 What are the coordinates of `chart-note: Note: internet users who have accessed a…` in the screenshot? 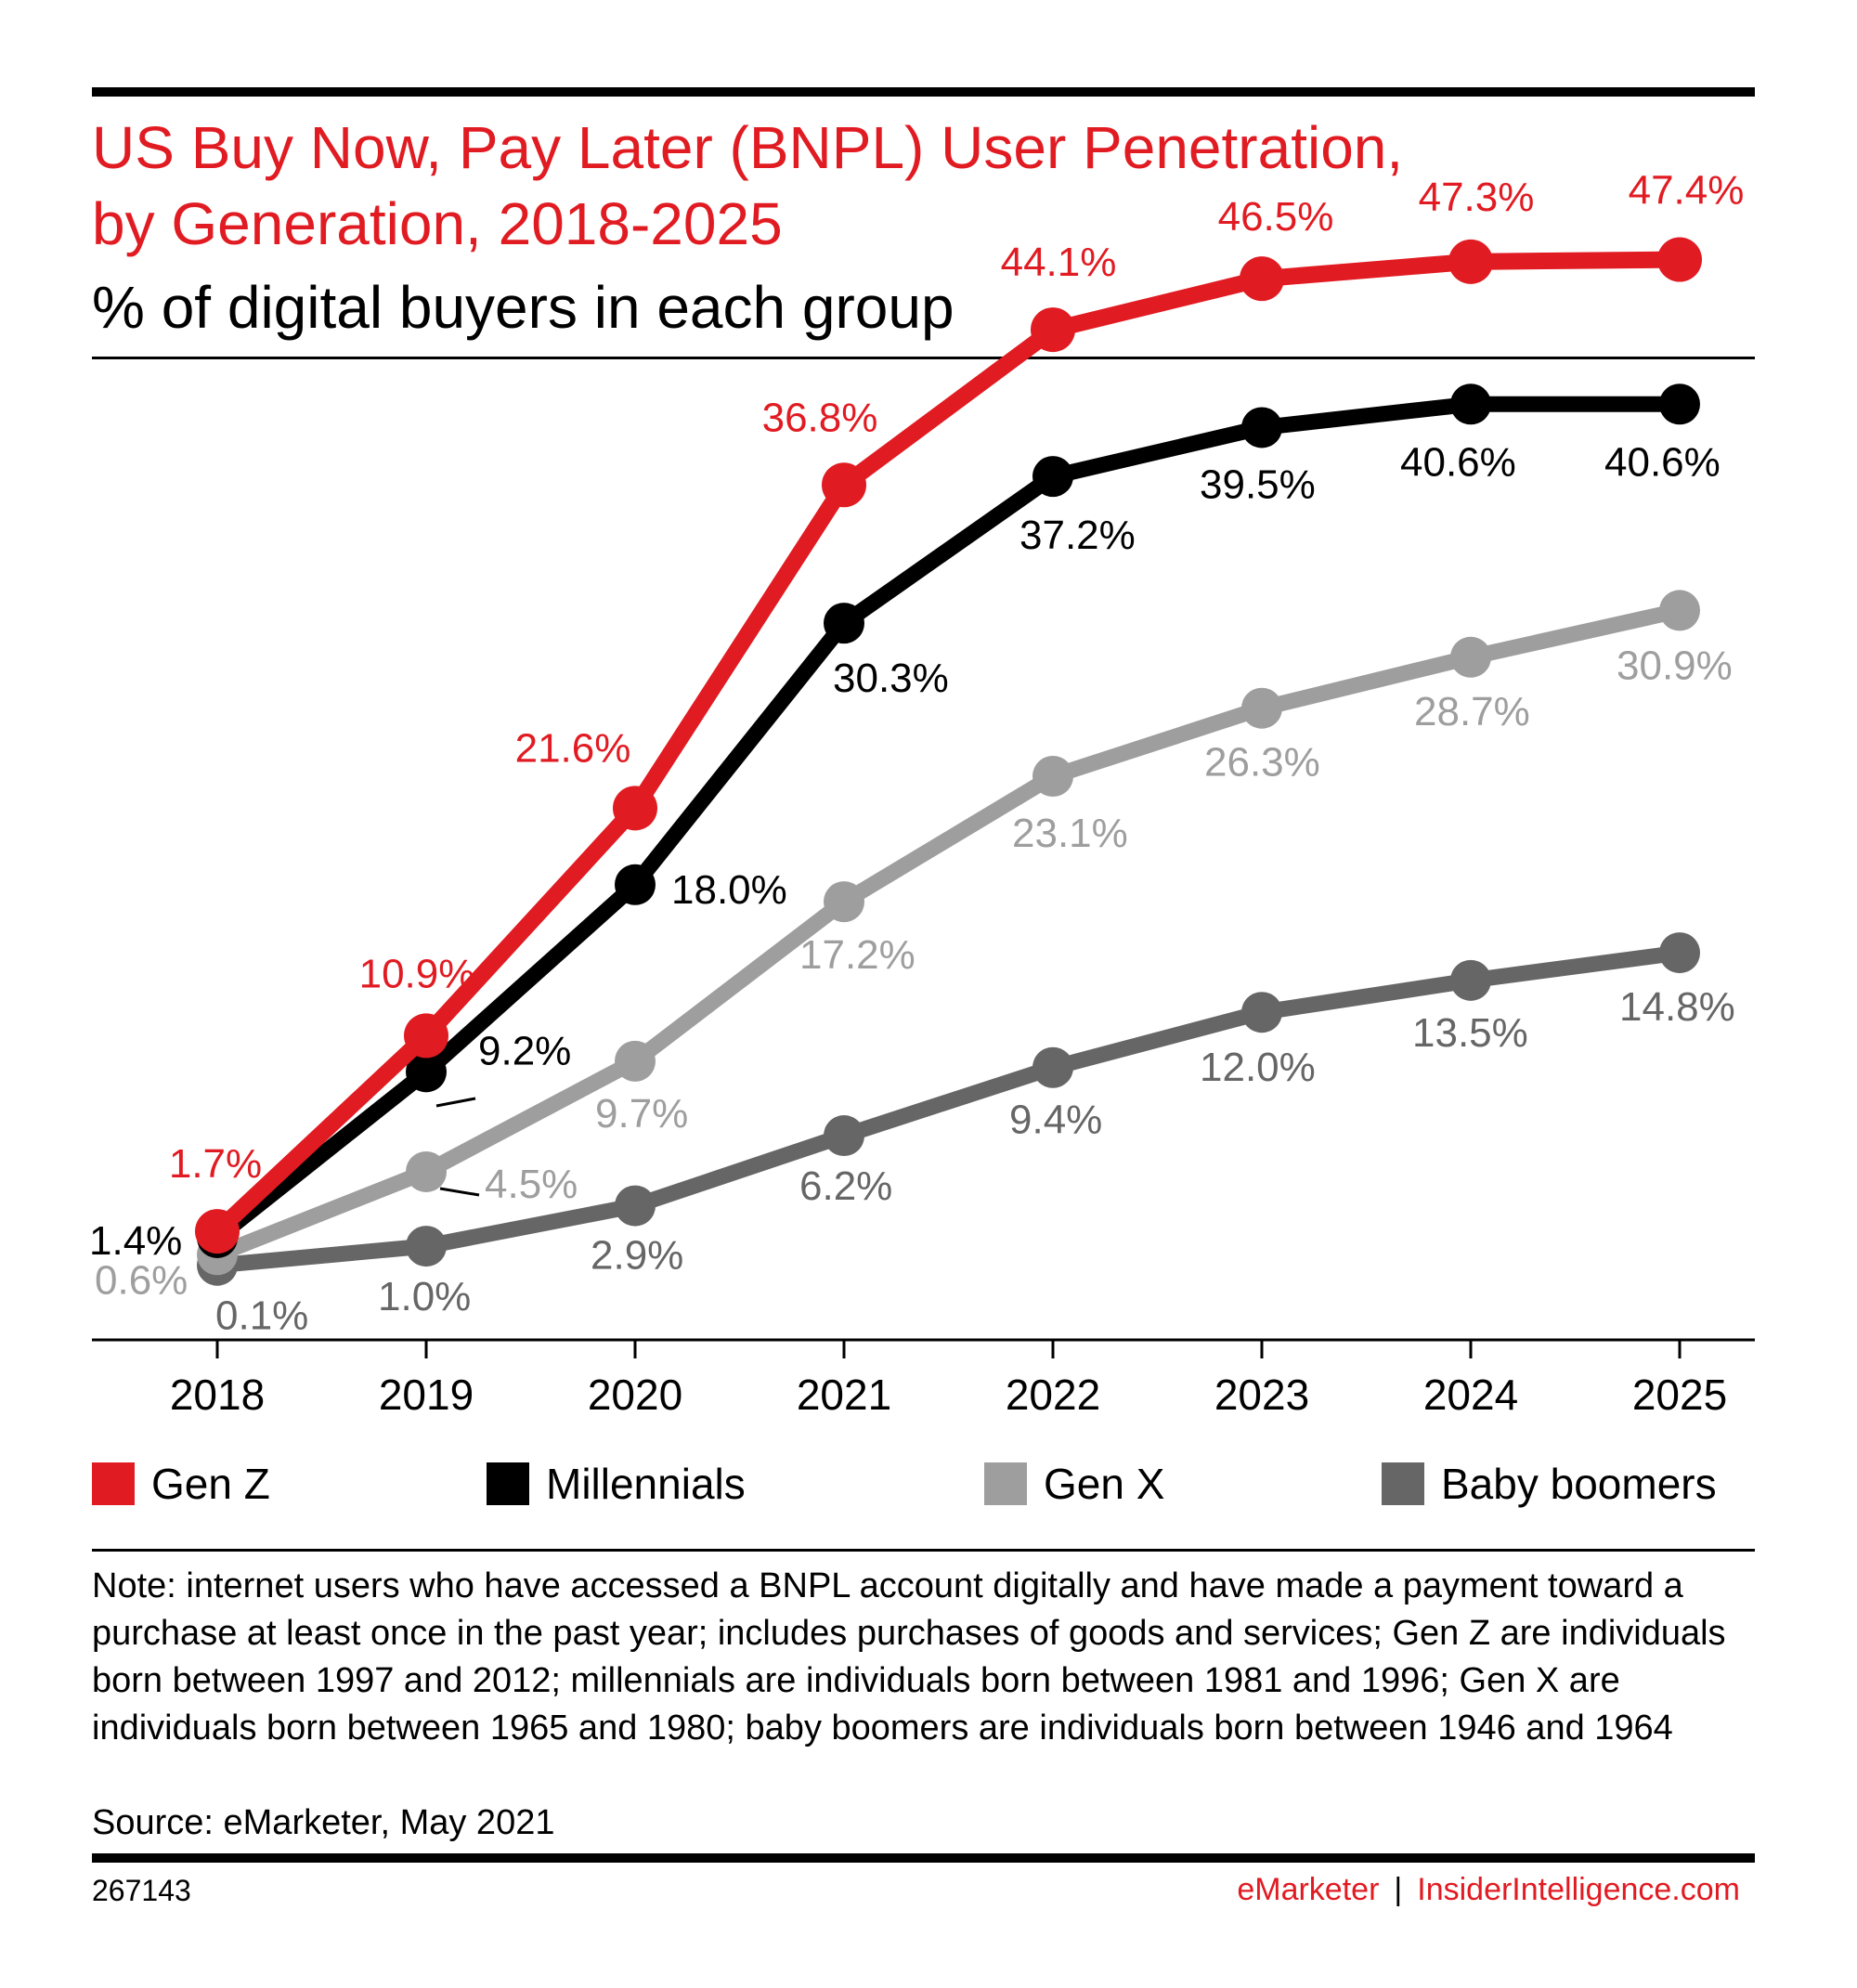 It's located at (909, 1657).